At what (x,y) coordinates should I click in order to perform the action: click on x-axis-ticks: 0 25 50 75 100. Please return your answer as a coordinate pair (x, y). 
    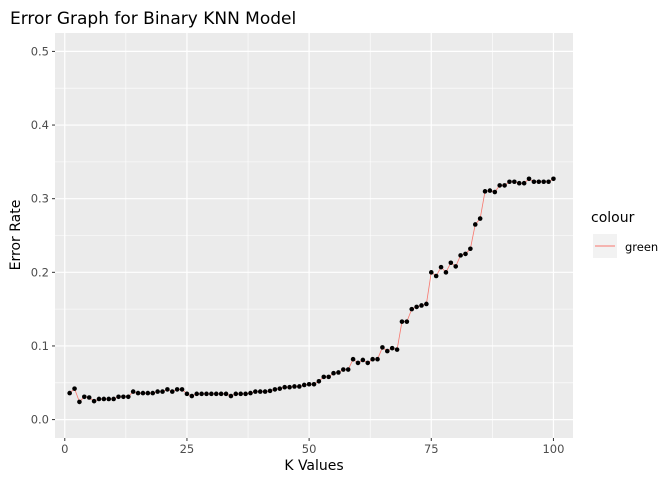
    Looking at the image, I should click on (312, 447).